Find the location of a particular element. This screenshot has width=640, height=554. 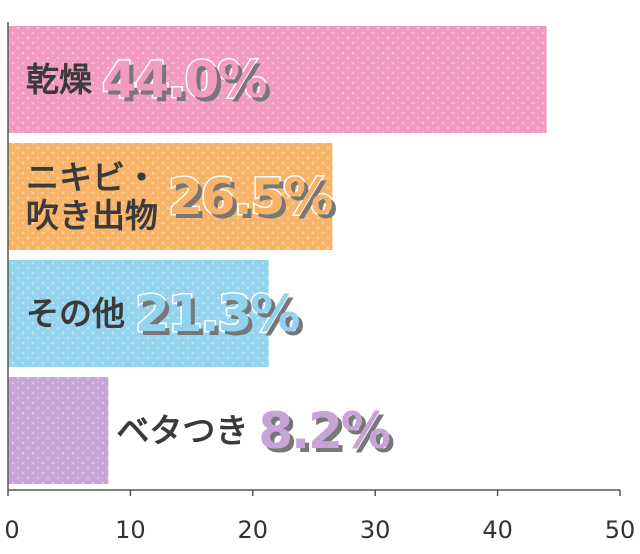

x-tick-label: 0 is located at coordinates (12, 530).